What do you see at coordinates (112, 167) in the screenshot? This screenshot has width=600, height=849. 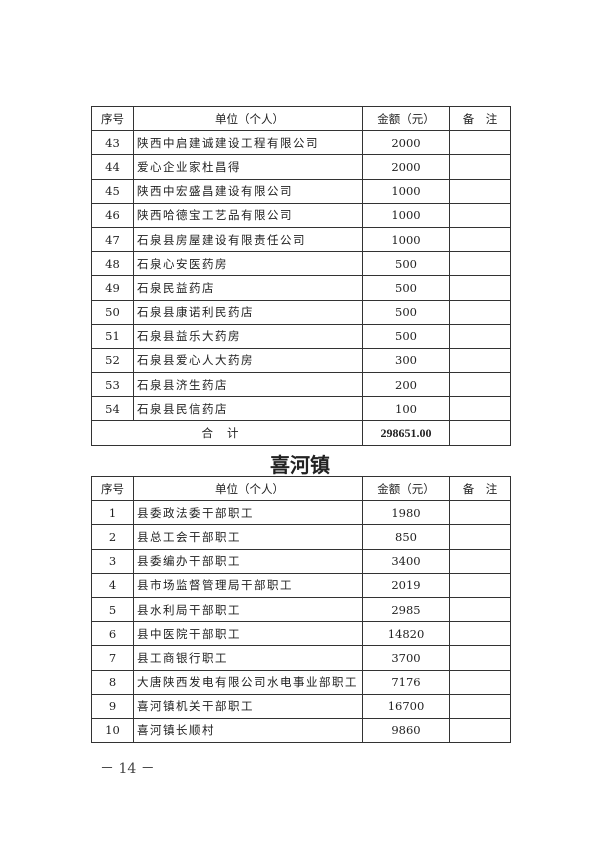 I see `row-no: 44` at bounding box center [112, 167].